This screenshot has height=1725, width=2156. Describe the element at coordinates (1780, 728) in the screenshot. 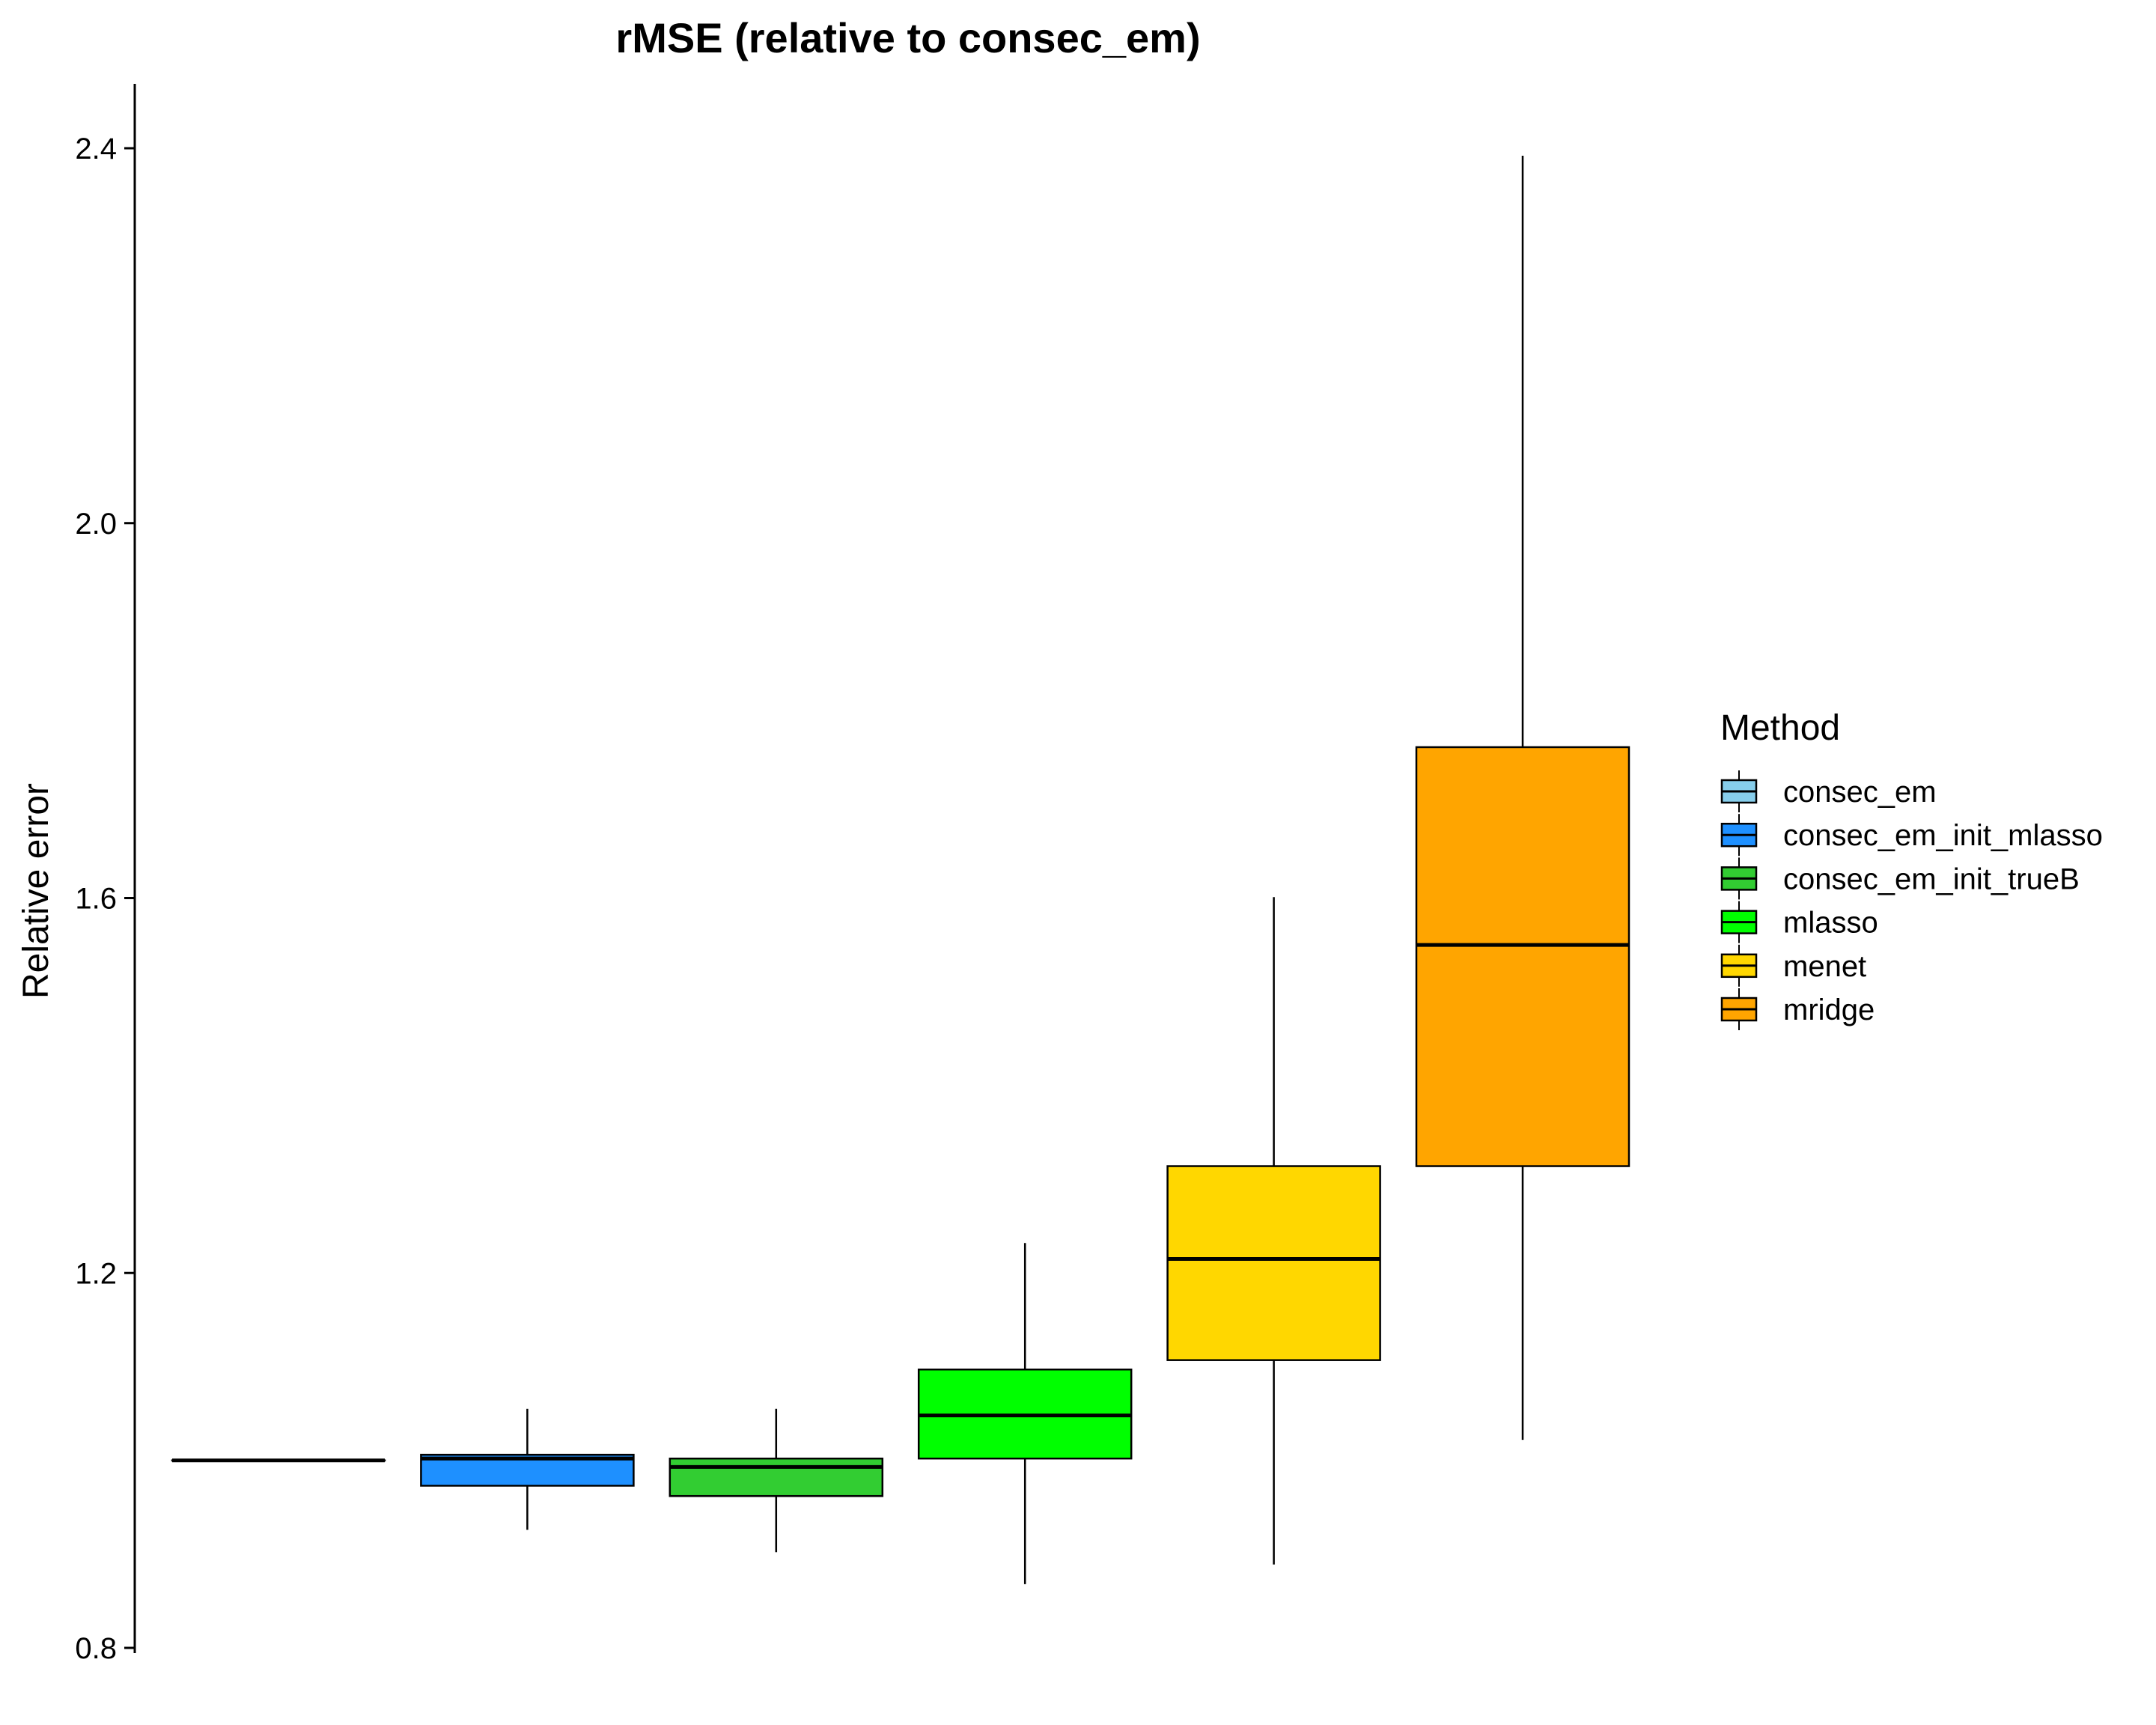

I see `legend-title: Method` at that location.